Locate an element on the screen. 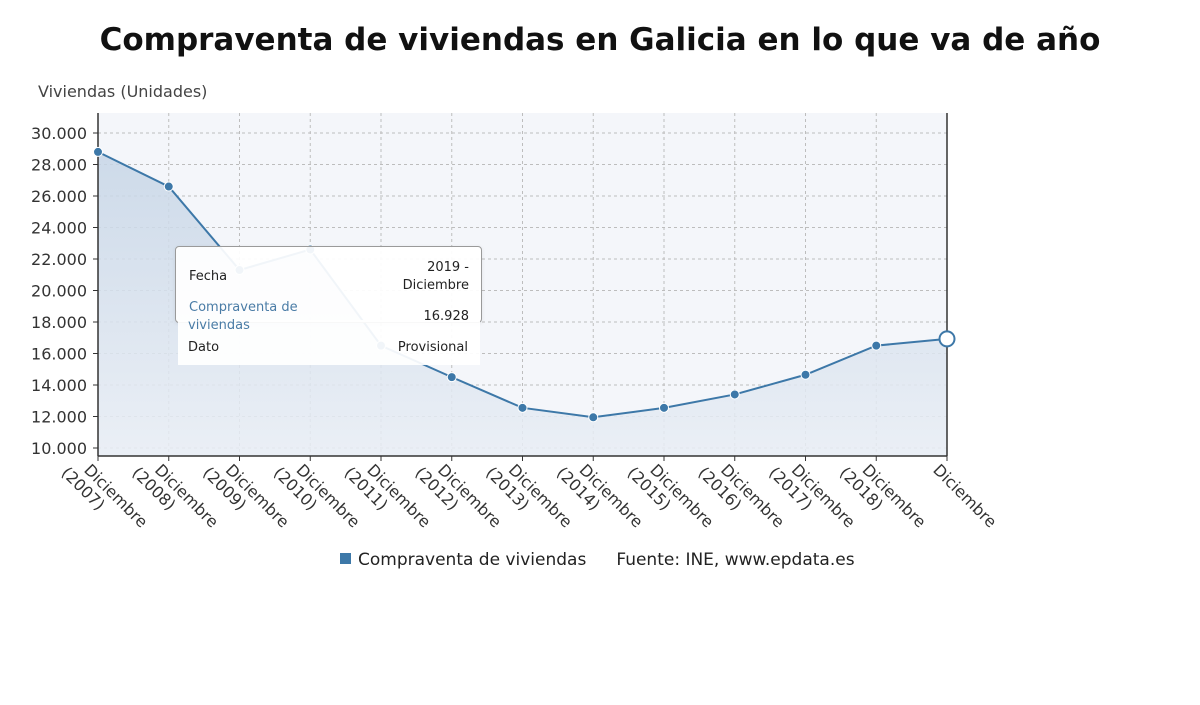 The image size is (1200, 705). source-note: Fuente: INE, www.epdata.es is located at coordinates (735, 560).